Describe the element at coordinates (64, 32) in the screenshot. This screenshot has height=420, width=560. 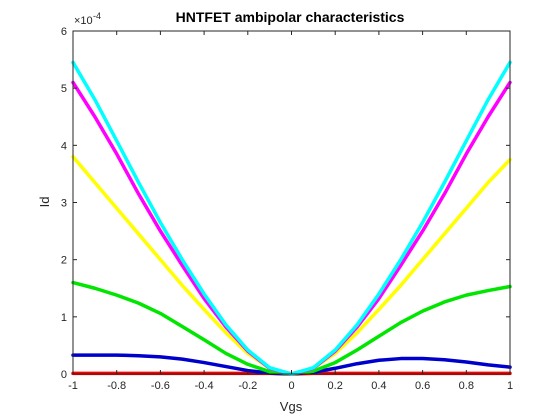
I see `y-tick-label: 6` at that location.